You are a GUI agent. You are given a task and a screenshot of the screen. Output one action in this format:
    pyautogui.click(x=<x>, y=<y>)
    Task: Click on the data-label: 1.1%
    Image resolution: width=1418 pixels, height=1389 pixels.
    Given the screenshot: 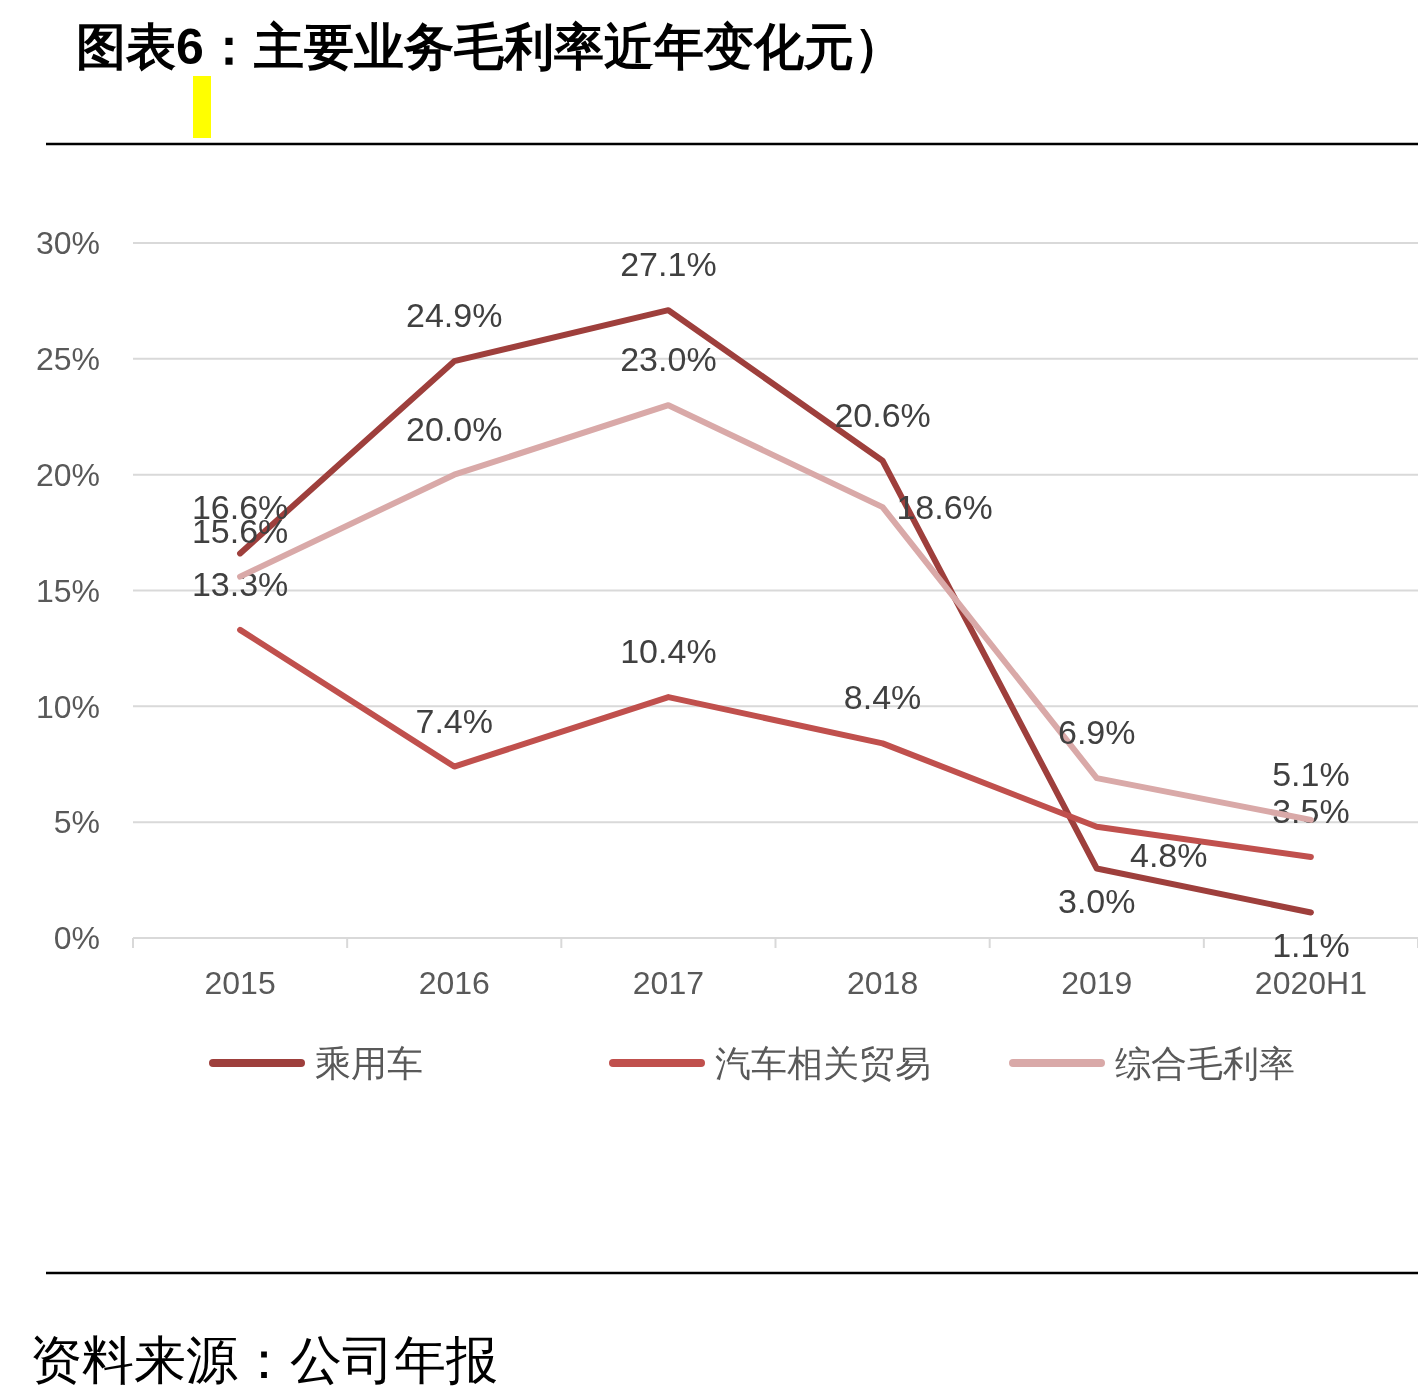 What is the action you would take?
    pyautogui.click(x=1311, y=944)
    